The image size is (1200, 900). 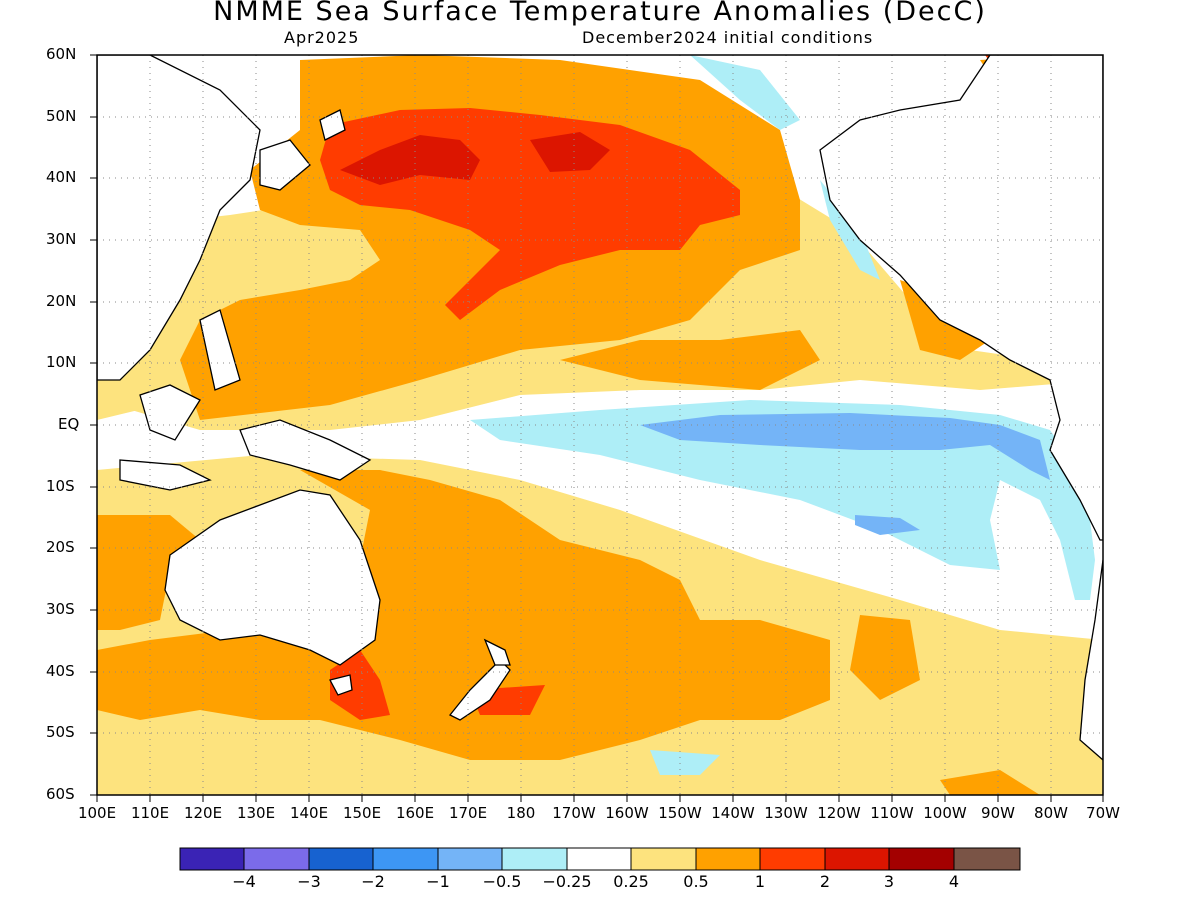 What do you see at coordinates (1103, 813) in the screenshot?
I see `lon-label: 70W` at bounding box center [1103, 813].